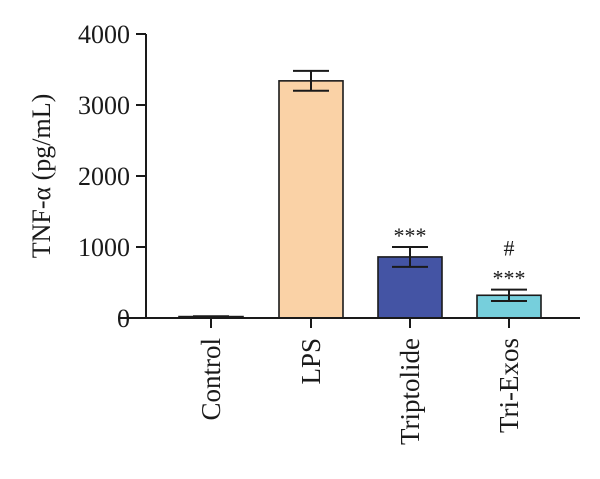 Image resolution: width=600 pixels, height=479 pixels. I want to click on x-tick-label: Control, so click(211, 379).